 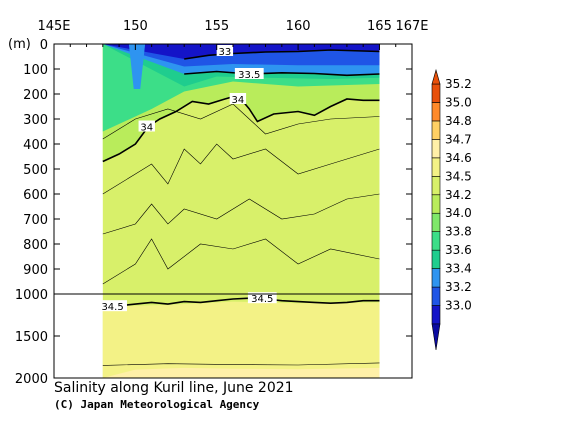 I want to click on fresh-plume-fill, so click(x=137, y=66).